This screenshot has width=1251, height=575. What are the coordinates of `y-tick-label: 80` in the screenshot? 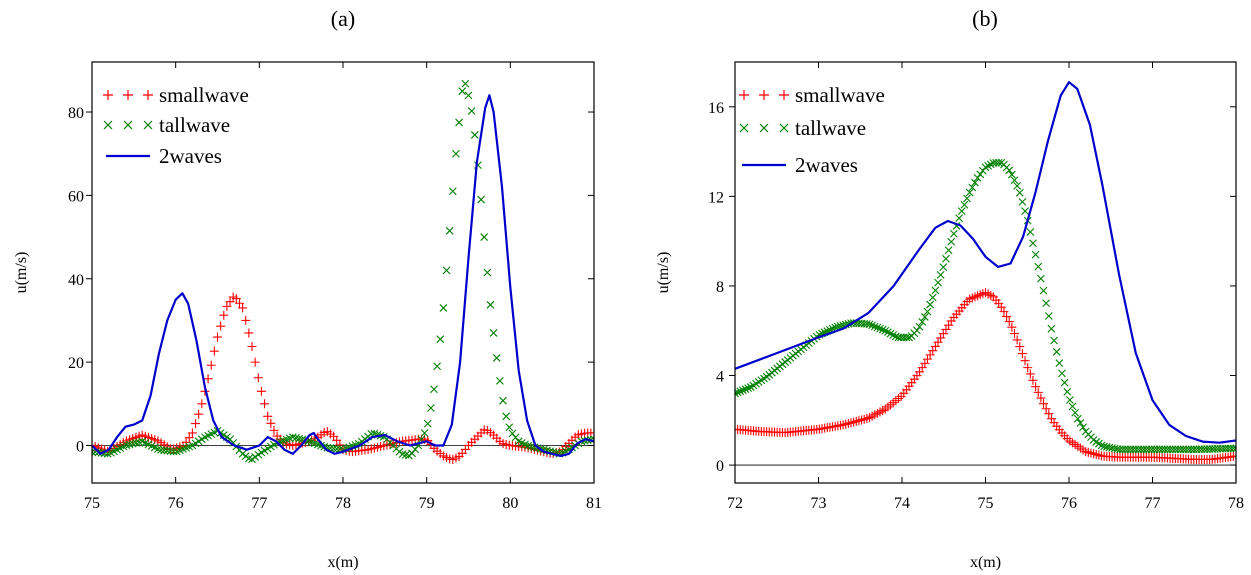 It's located at (76, 113).